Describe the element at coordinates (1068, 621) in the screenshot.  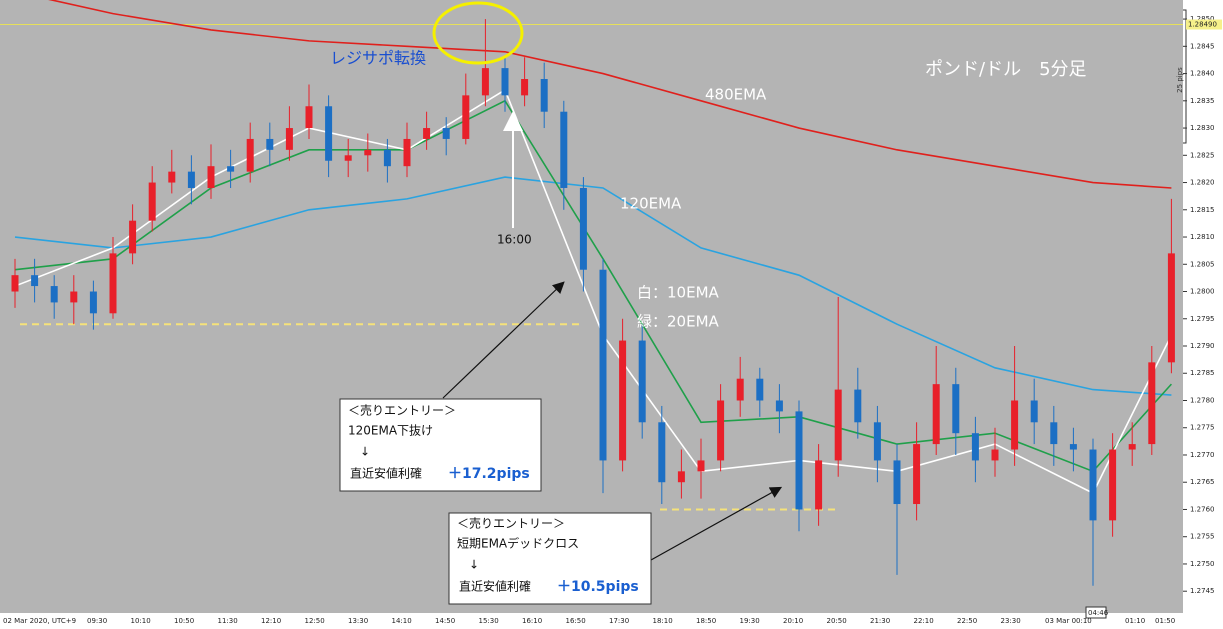
I see `x-tick-label: 03 Mar 00:10` at that location.